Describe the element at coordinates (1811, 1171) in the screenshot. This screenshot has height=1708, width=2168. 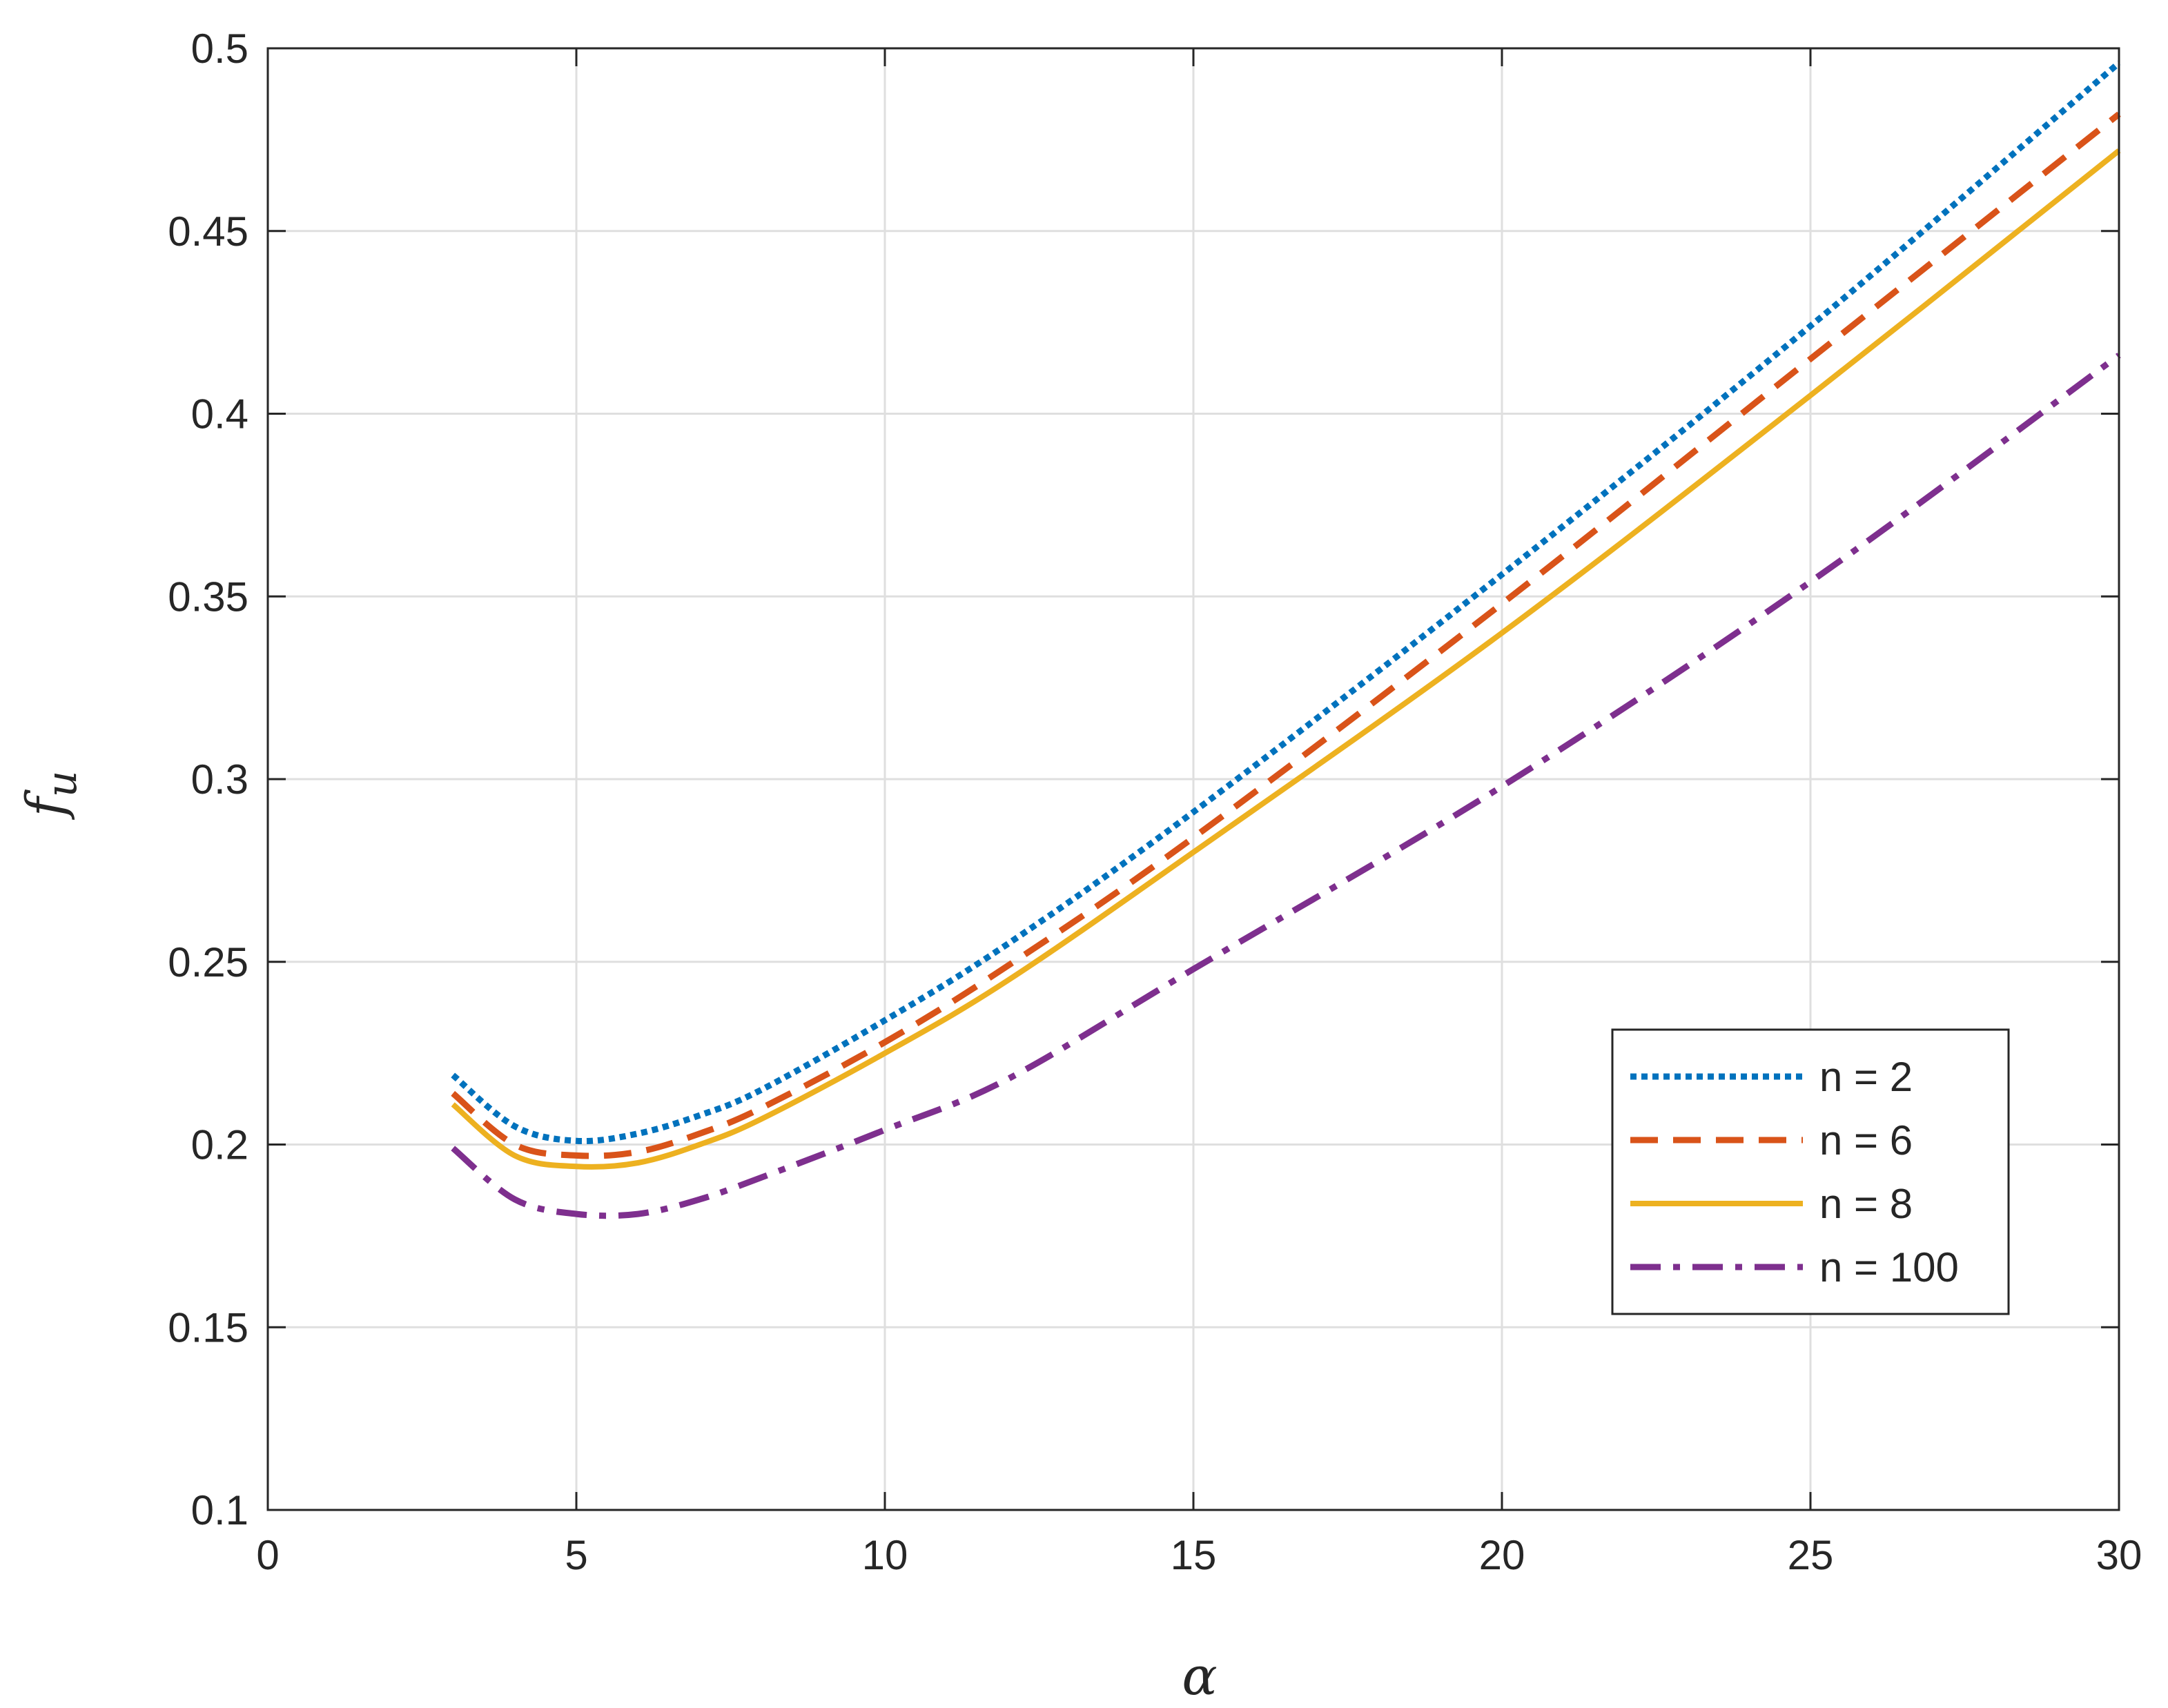
I see `legend: n = 2 n = 6 n = 8 n = 100` at that location.